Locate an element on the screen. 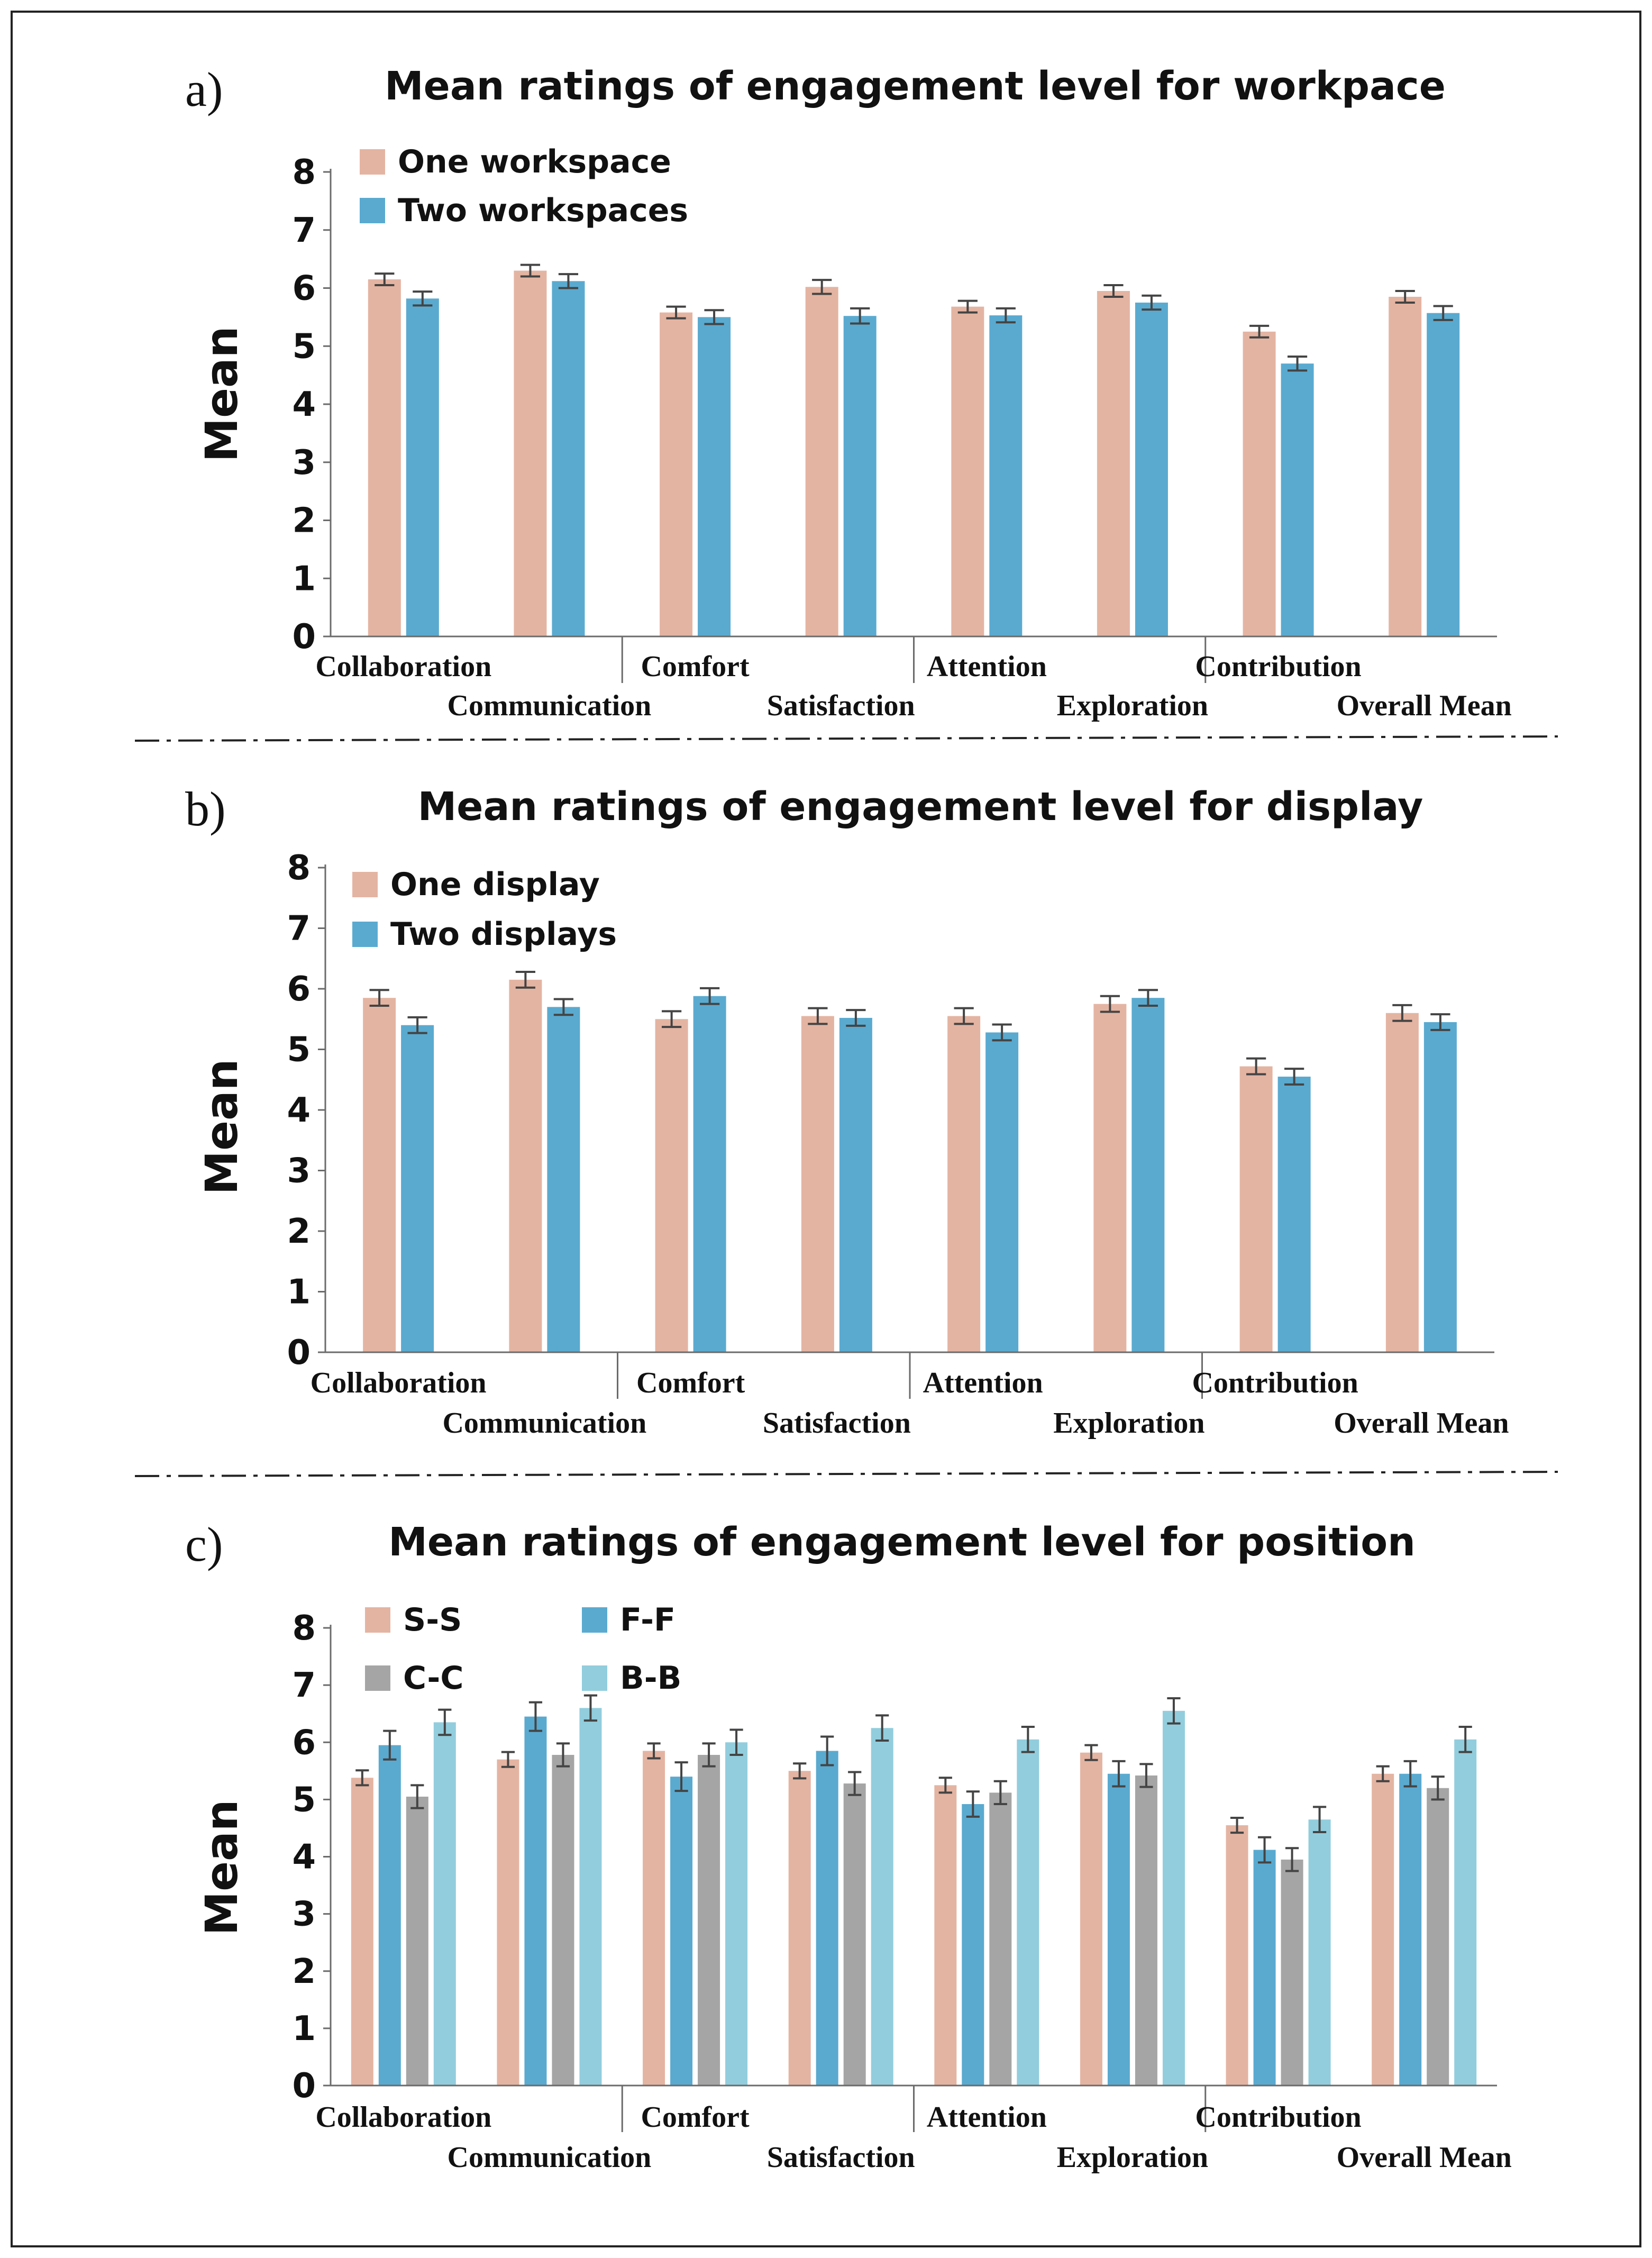  panel-letter: b) is located at coordinates (205, 809).